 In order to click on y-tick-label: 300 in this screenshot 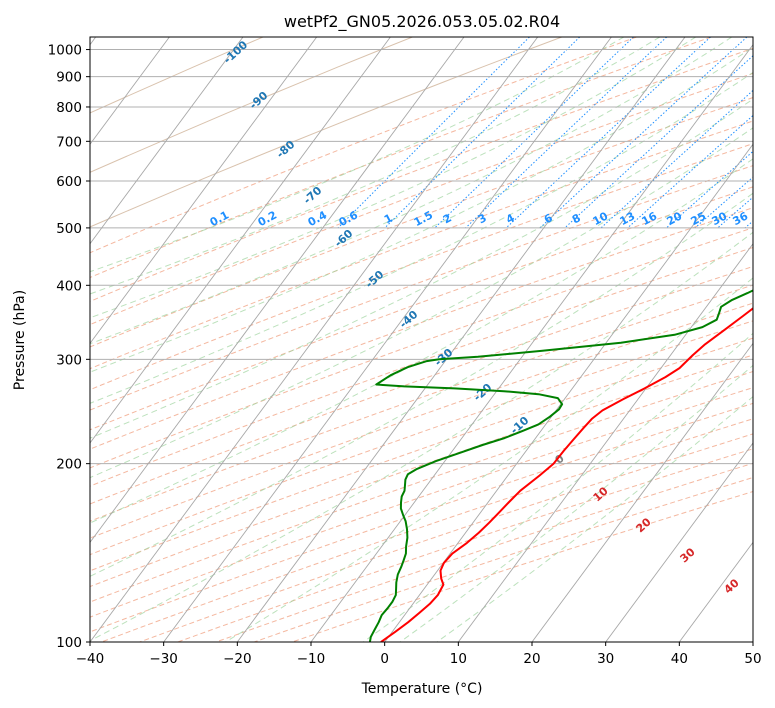, I will do `click(69, 360)`.